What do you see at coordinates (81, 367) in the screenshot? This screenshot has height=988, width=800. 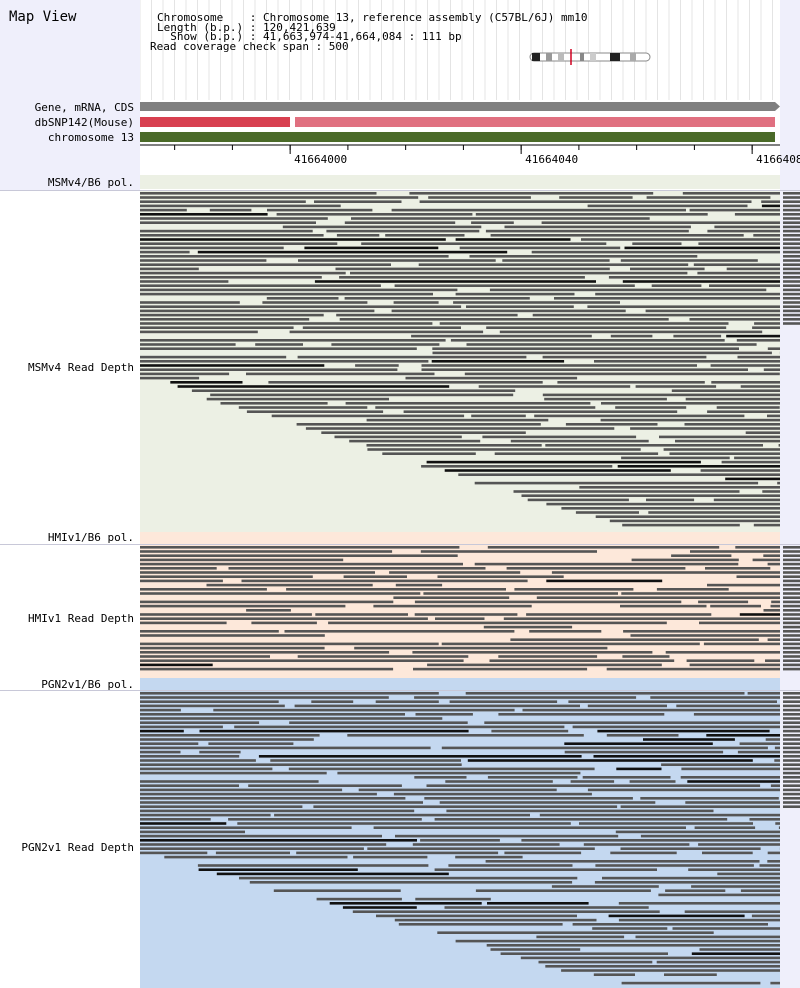 I see `msmv4-depth-label: MSMv4 Read Depth` at bounding box center [81, 367].